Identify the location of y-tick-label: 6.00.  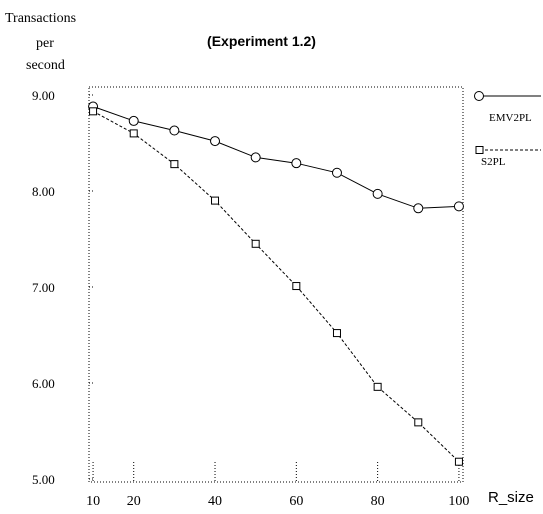
(43, 383).